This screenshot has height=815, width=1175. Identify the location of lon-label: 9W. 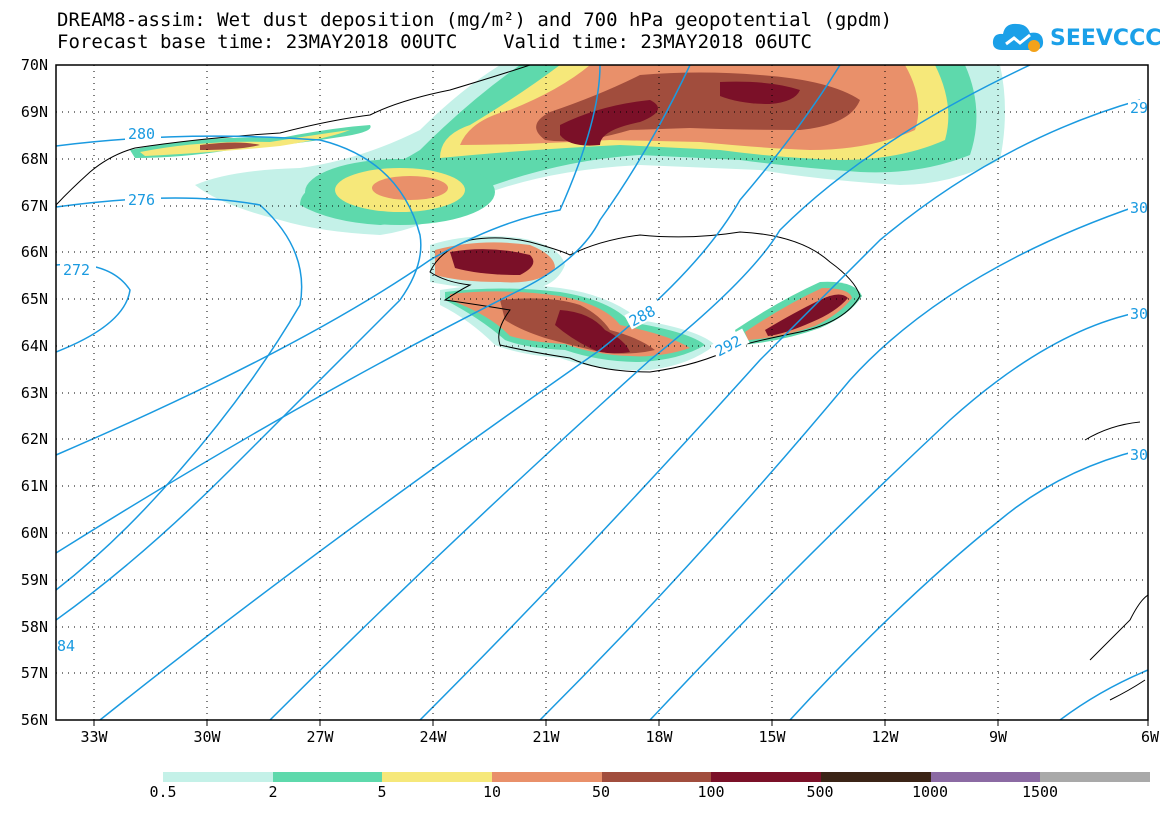
(998, 737).